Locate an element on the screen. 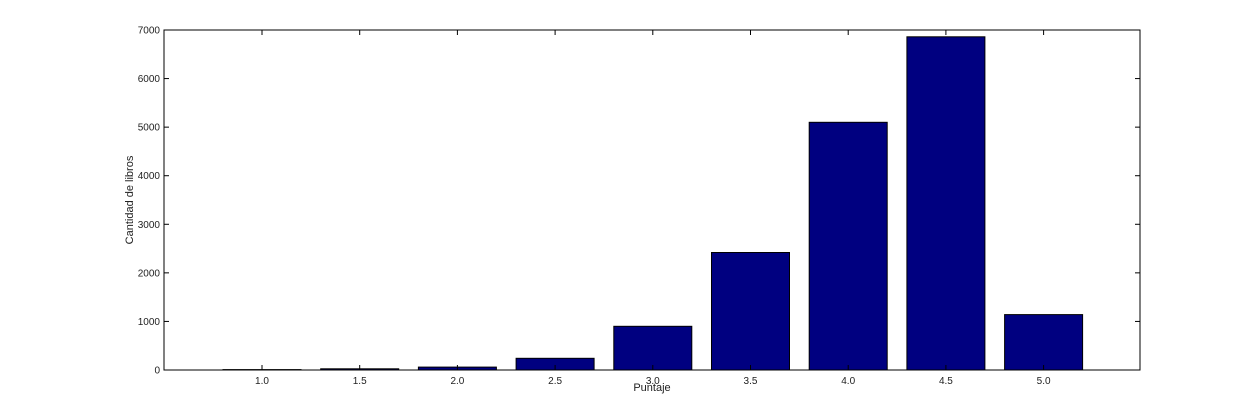 The height and width of the screenshot is (417, 1260). x-tick-label: 2.0 is located at coordinates (457, 381).